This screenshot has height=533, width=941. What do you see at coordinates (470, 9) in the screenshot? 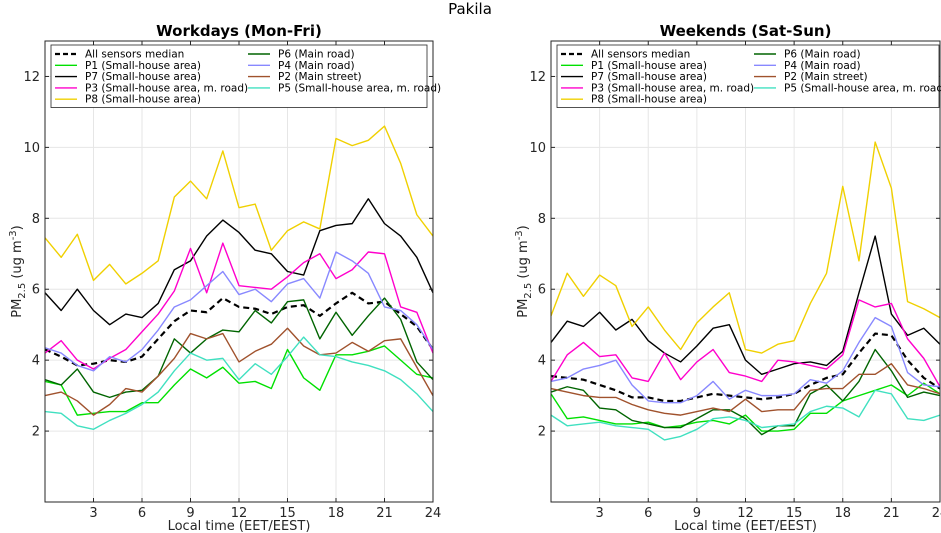
I see `figure-title: Pakila` at bounding box center [470, 9].